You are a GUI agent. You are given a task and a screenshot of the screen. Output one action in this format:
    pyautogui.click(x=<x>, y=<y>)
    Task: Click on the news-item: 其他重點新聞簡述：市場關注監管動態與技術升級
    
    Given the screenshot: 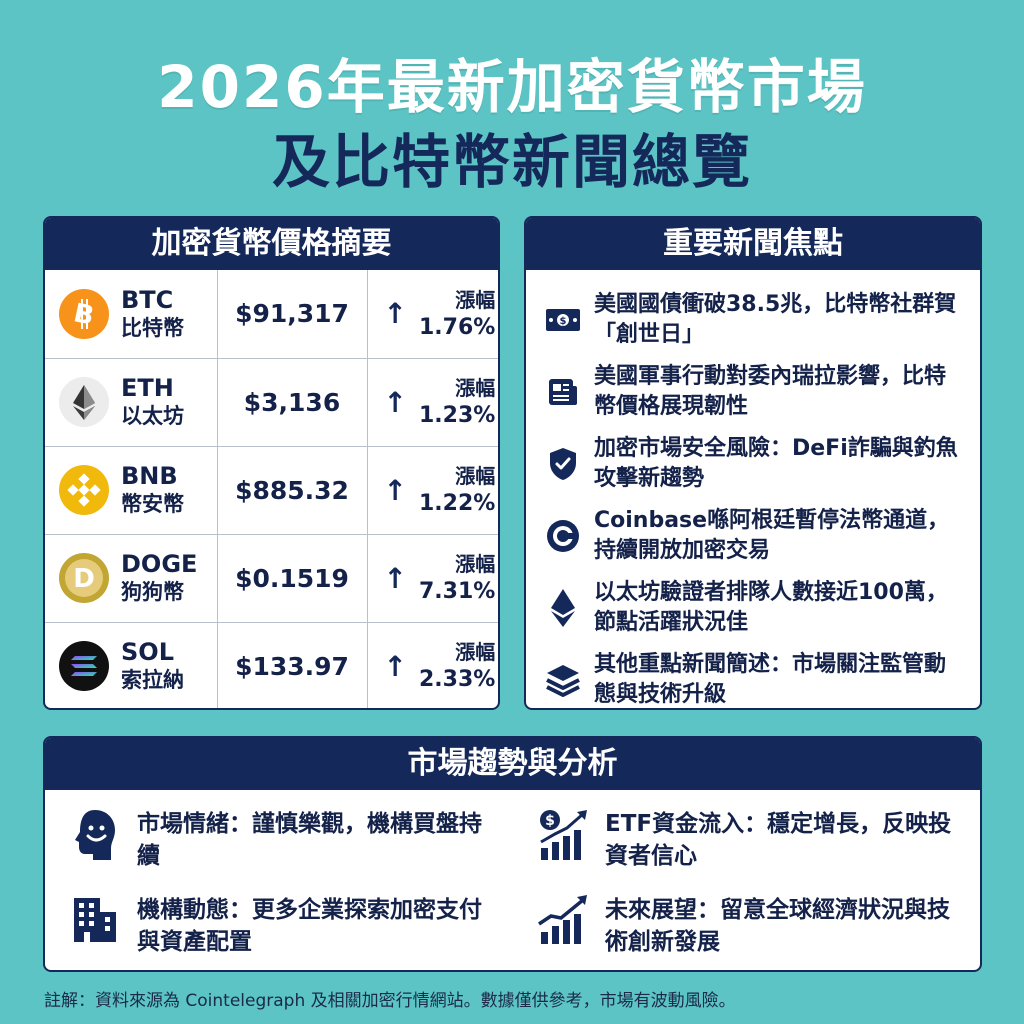 What is the action you would take?
    pyautogui.click(x=754, y=676)
    